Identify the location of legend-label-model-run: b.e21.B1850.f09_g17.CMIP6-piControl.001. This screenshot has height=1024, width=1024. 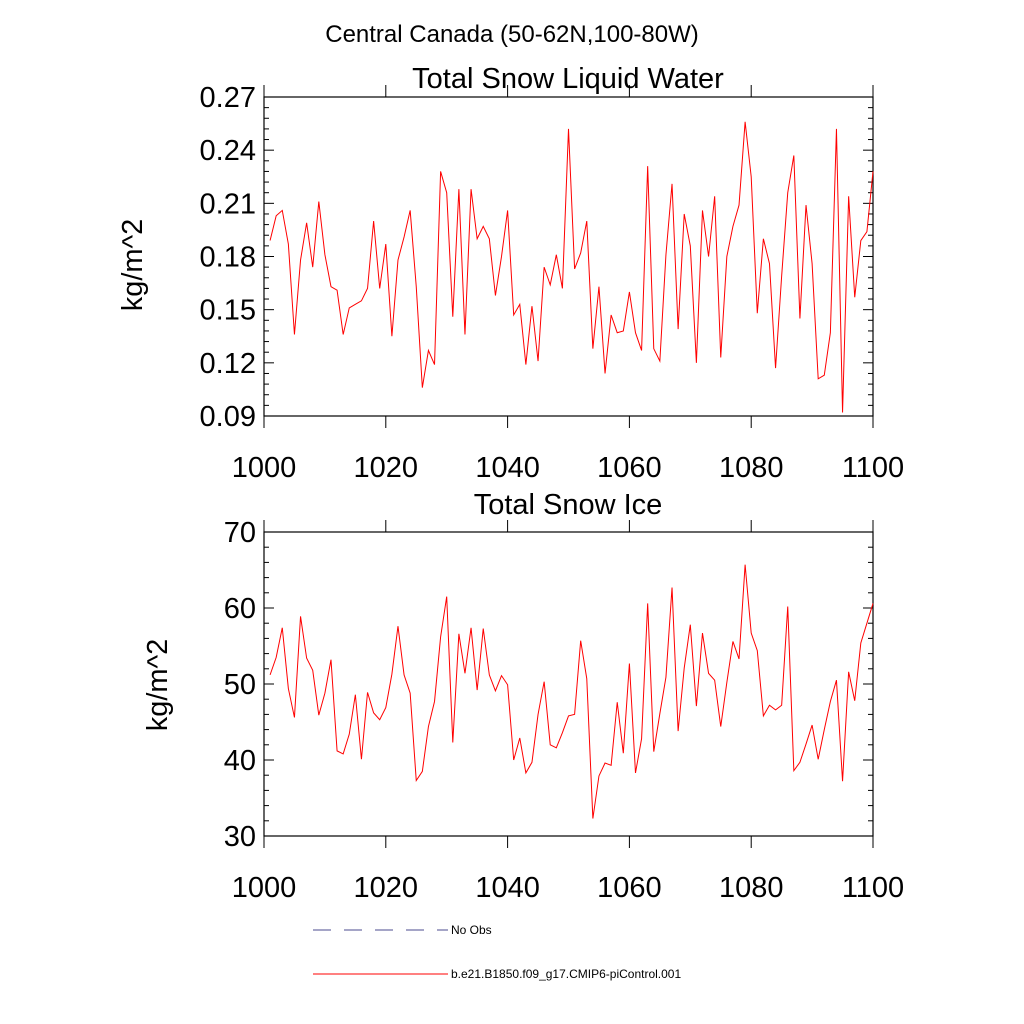
(566, 974).